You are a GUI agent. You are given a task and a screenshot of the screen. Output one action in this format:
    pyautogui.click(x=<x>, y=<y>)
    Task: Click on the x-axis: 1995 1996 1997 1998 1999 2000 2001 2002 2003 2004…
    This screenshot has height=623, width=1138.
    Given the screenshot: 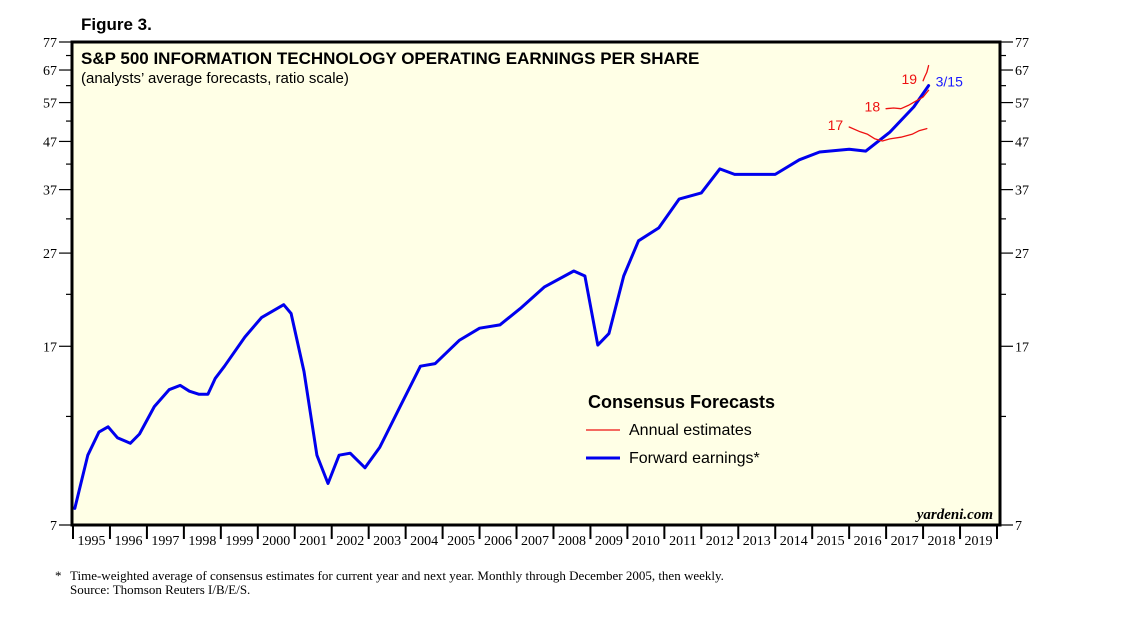 What is the action you would take?
    pyautogui.click(x=535, y=537)
    